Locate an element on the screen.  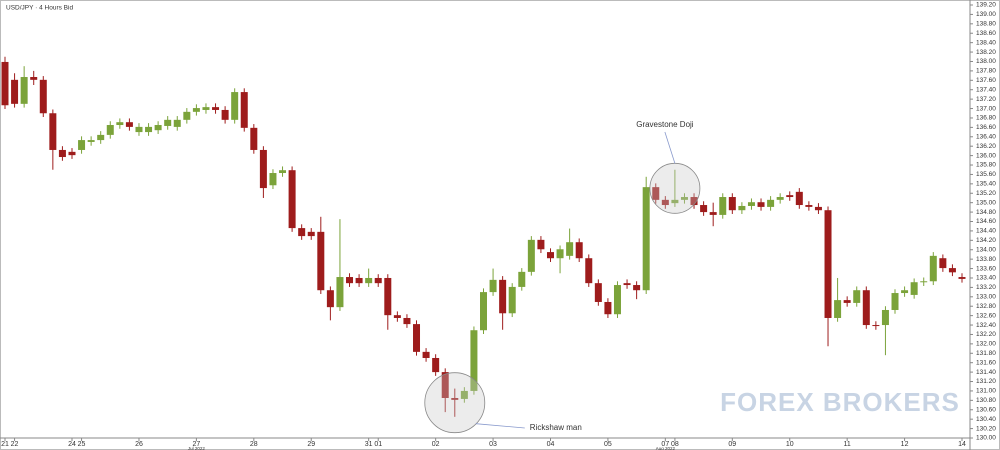
y-tick-label: 138.20 is located at coordinates (986, 52).